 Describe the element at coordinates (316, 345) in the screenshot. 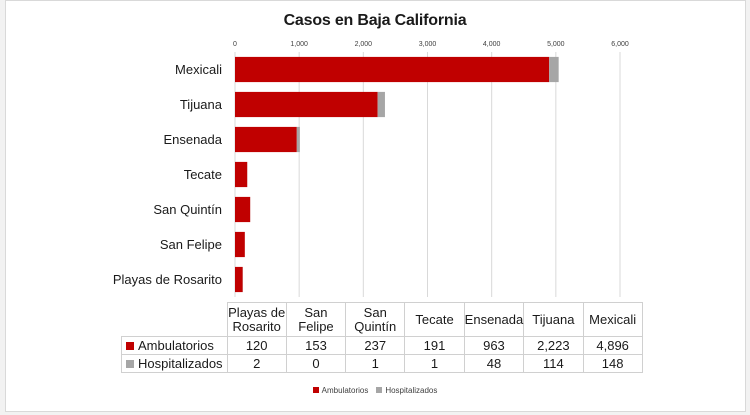

I see `table-cell: 153` at that location.